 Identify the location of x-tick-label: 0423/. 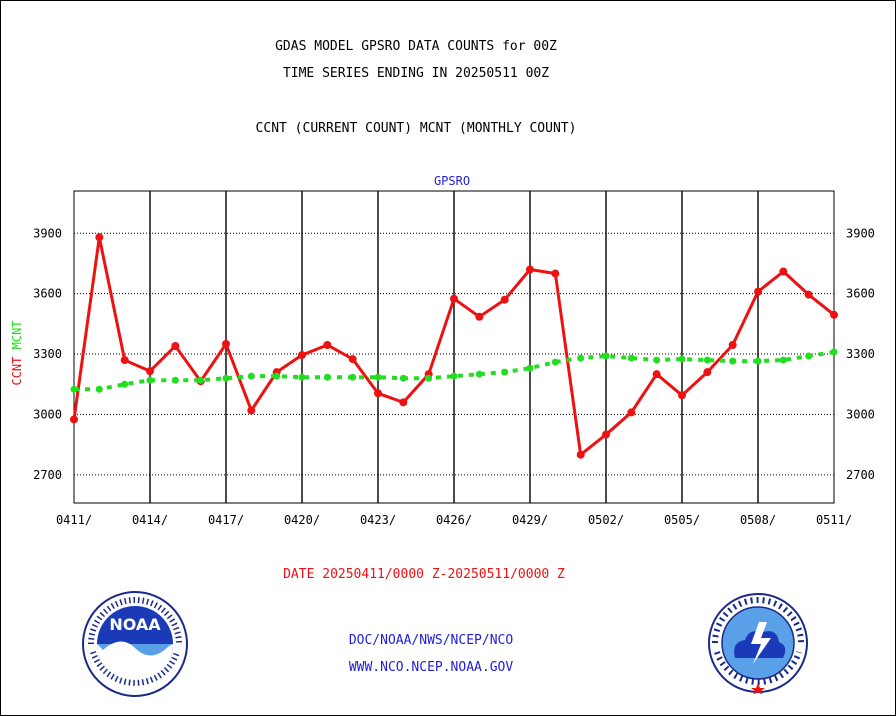
(378, 520).